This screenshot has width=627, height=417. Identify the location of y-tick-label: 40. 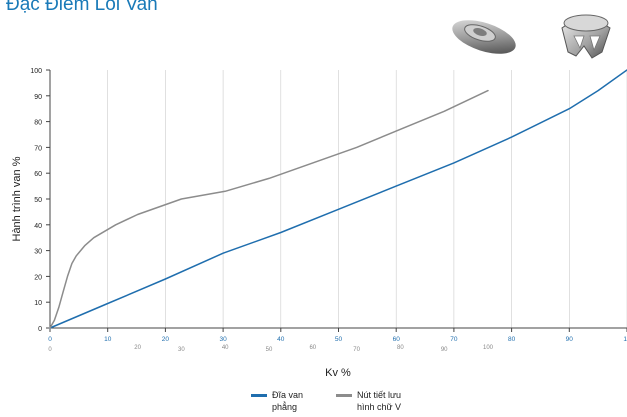
(38, 226).